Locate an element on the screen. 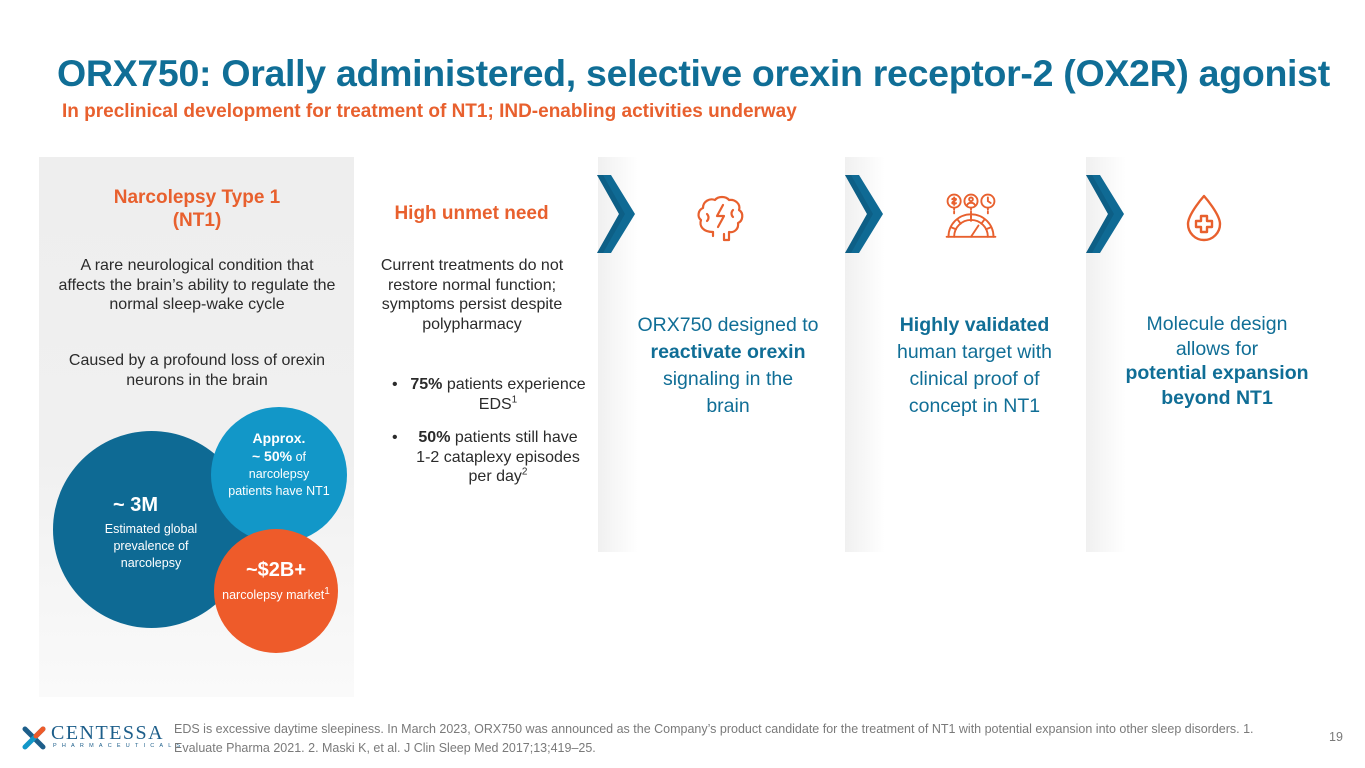  nt1-title: Narcolepsy Type 1 (NT1) is located at coordinates (197, 209).